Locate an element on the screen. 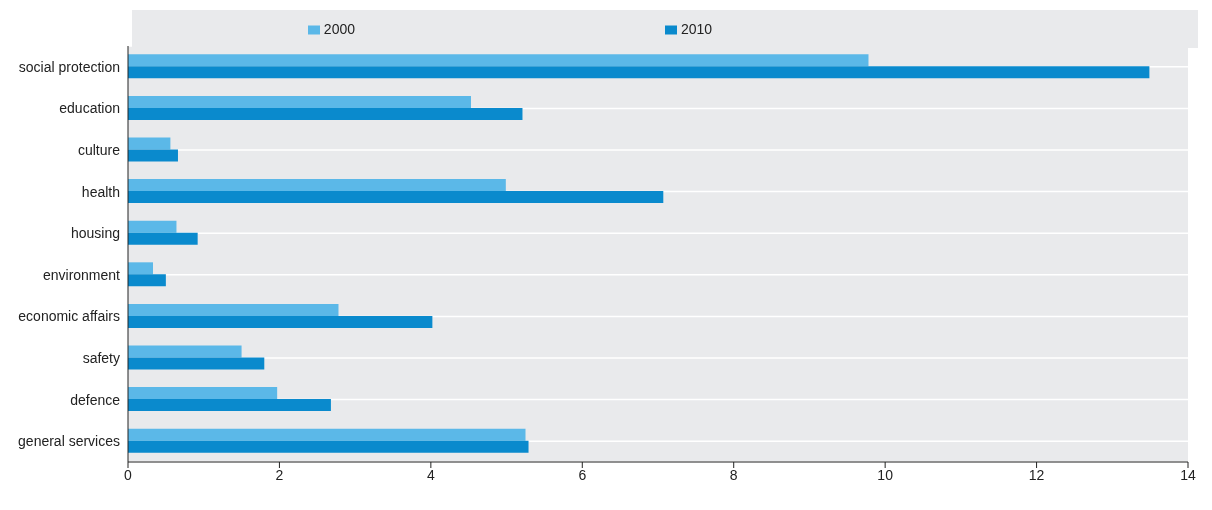 The image size is (1212, 510). y-tick-label: health is located at coordinates (100, 191).